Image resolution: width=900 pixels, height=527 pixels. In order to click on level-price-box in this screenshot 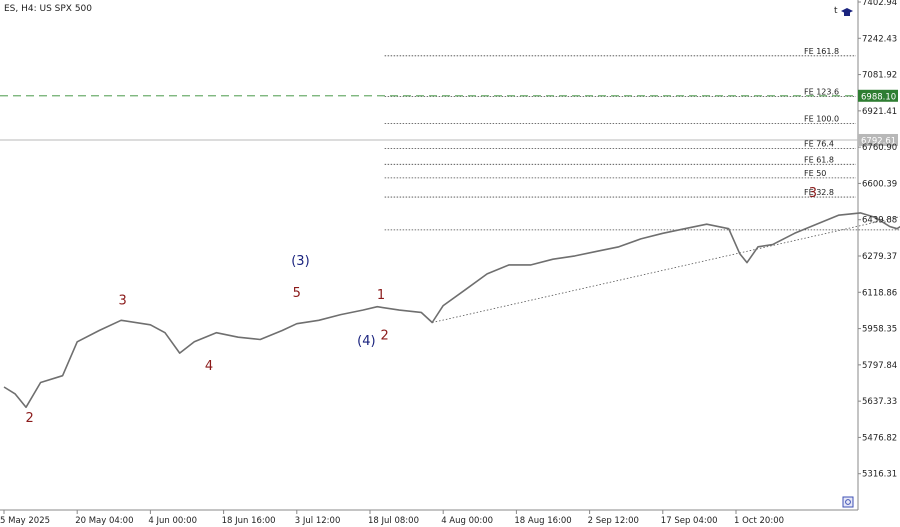, I will do `click(878, 95)`.